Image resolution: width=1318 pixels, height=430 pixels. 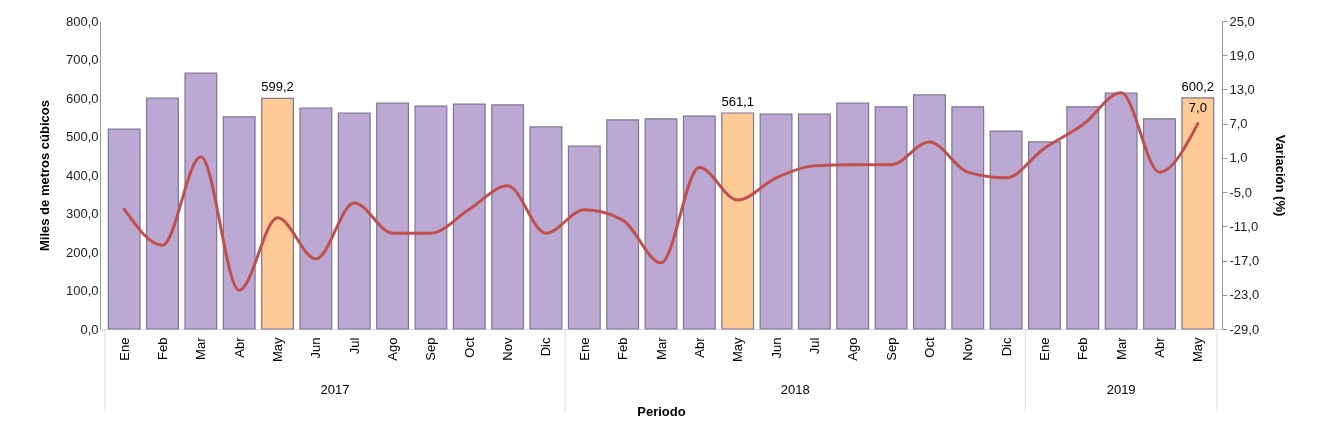 What do you see at coordinates (1238, 158) in the screenshot?
I see `y2-tick-label: 1,0` at bounding box center [1238, 158].